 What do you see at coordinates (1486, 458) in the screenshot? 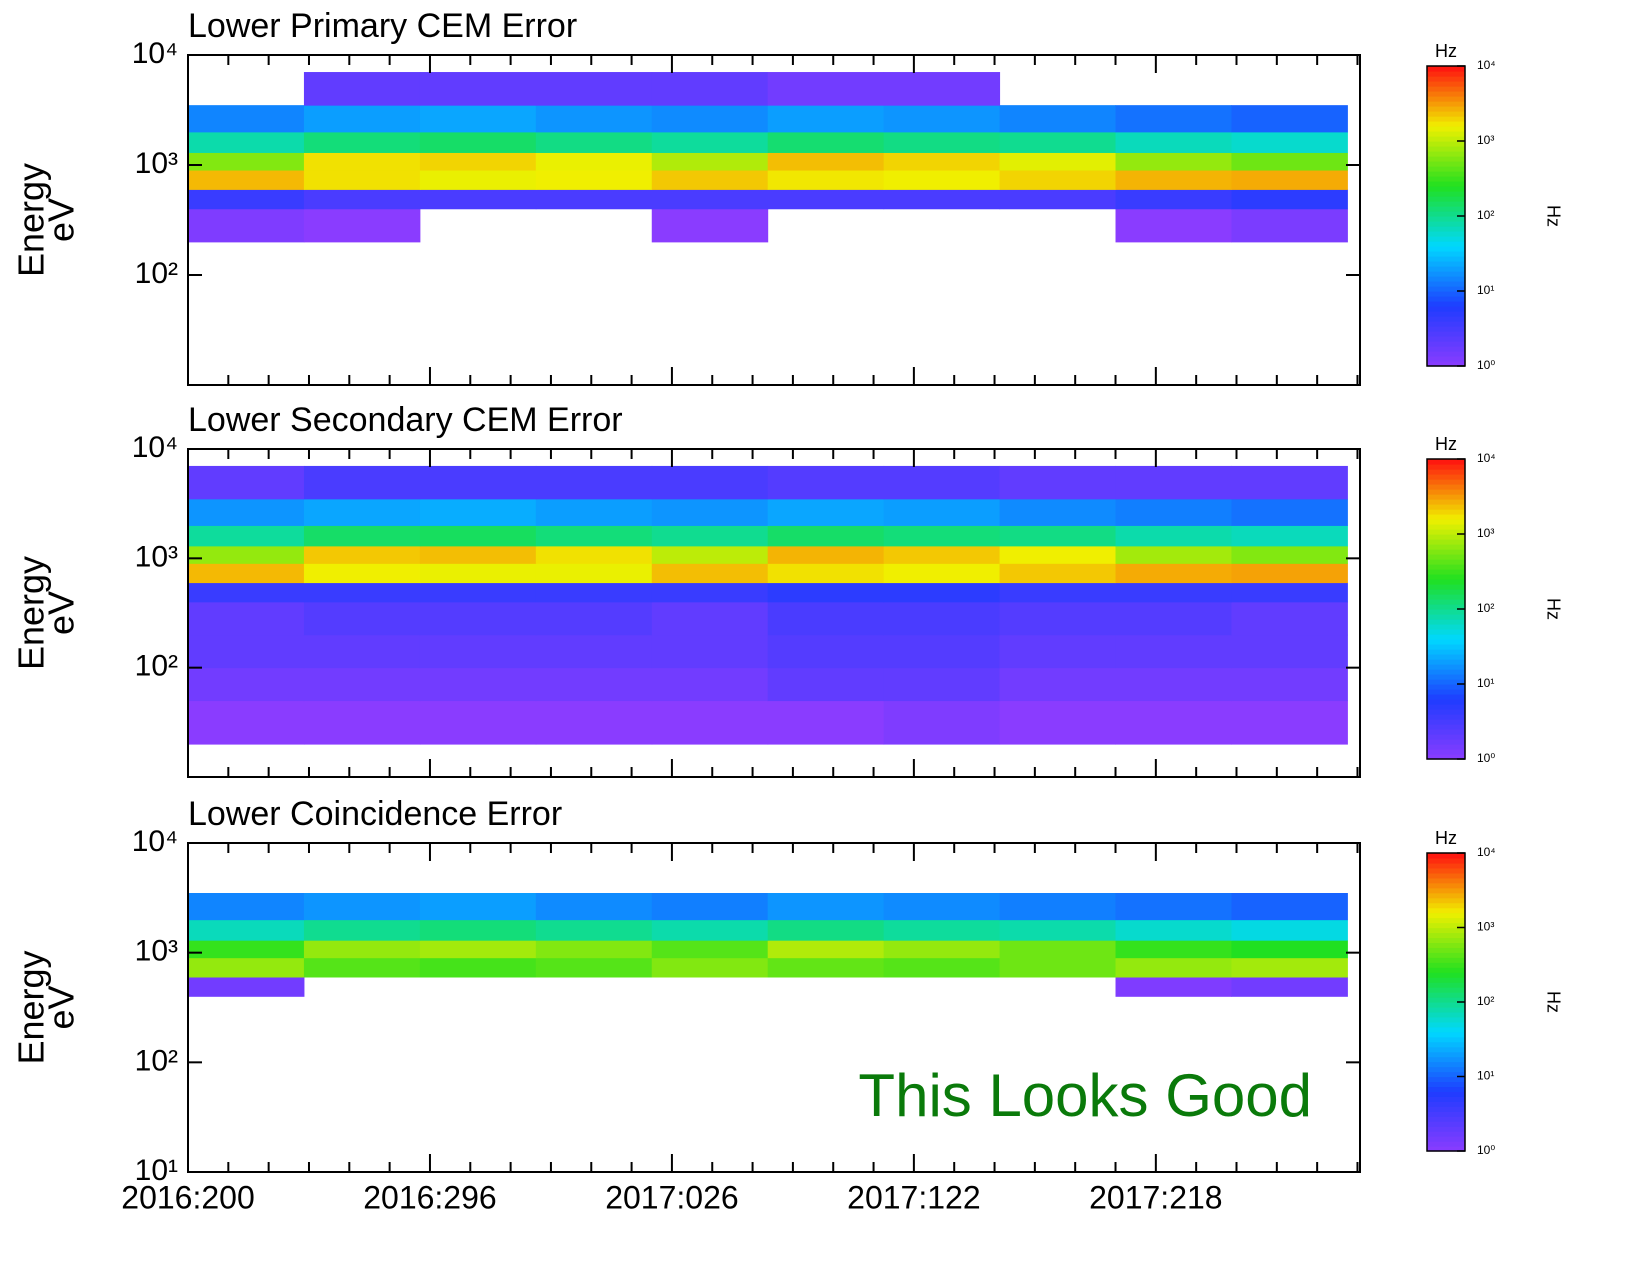
I see `colorbar-tick-label: 10⁴` at bounding box center [1486, 458].